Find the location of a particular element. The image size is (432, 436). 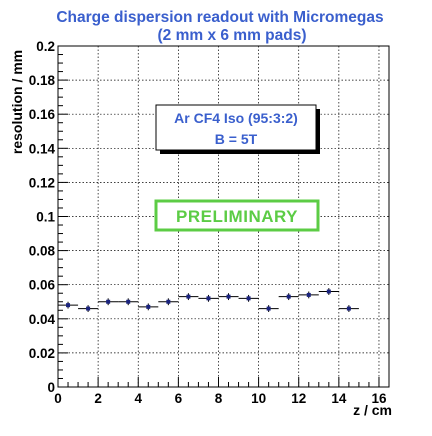

y-tick-label-5: 0.1 is located at coordinates (45, 217).